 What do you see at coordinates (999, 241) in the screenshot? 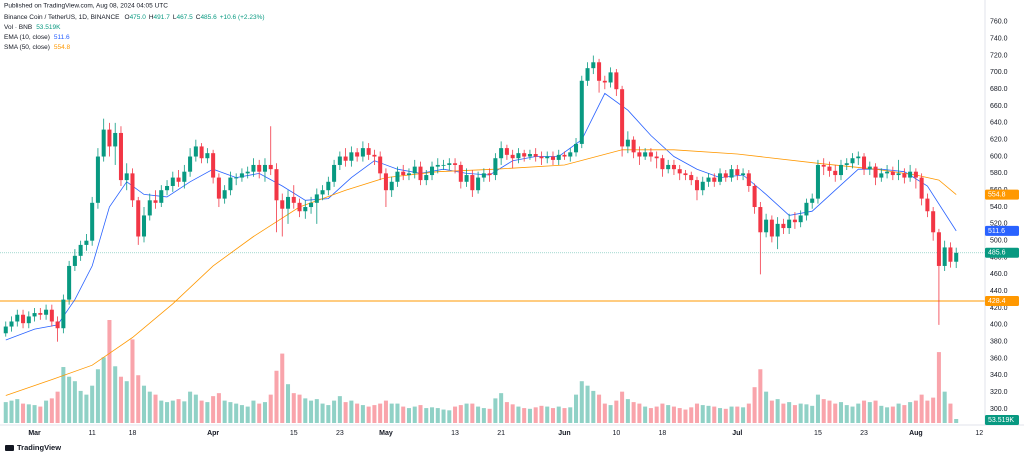
I see `y-tick-label: 500.0` at bounding box center [999, 241].